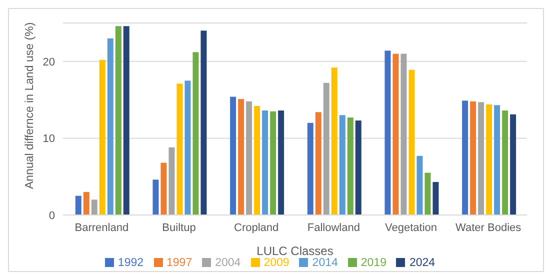 The image size is (550, 278). I want to click on x-tick-label: Builtup, so click(179, 228).